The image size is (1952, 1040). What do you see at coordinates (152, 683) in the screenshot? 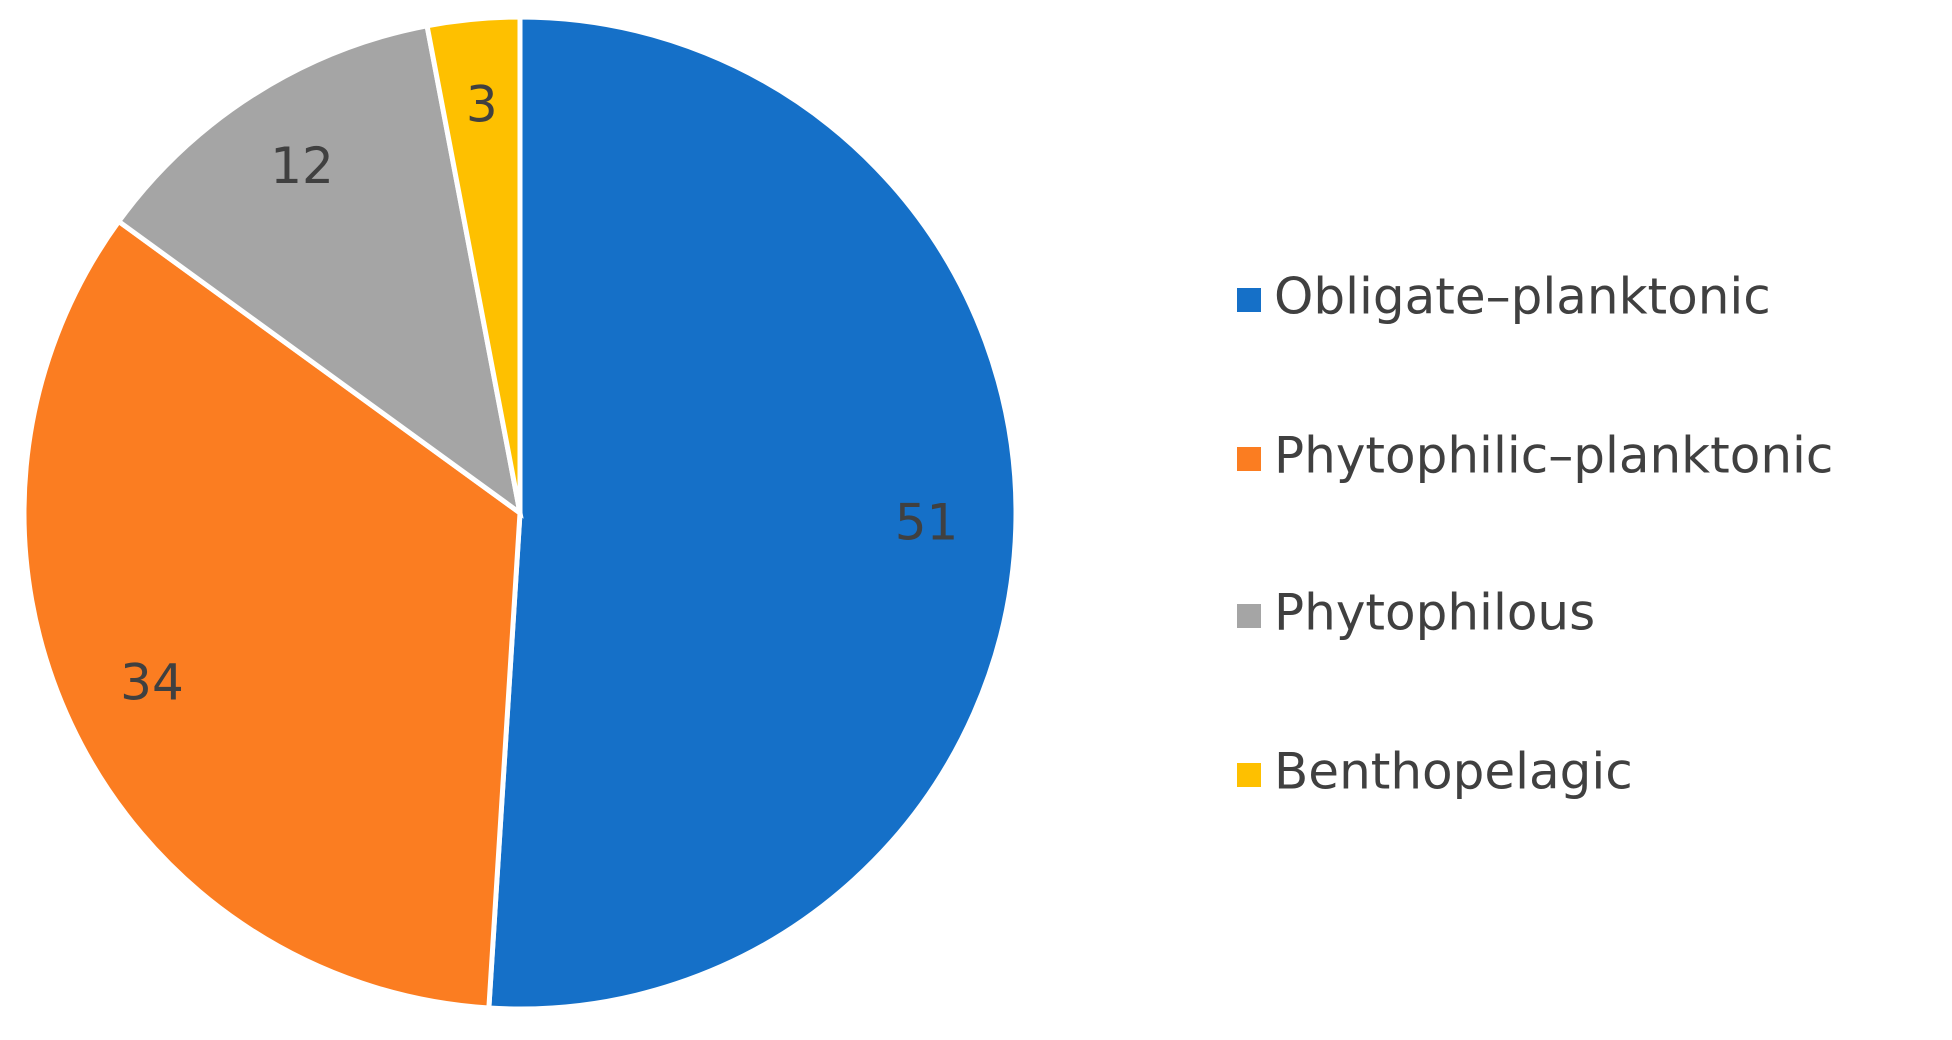
I see `data-label: 34` at bounding box center [152, 683].